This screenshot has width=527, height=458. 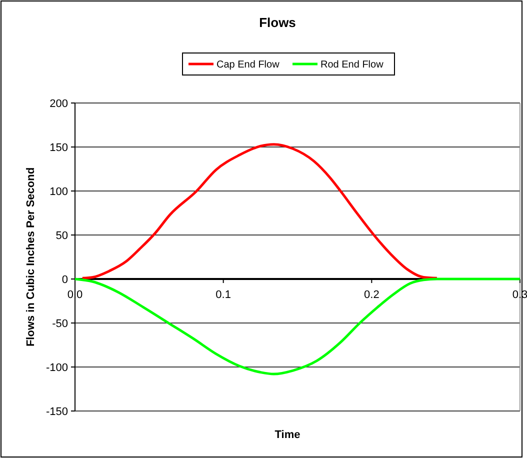 What do you see at coordinates (59, 104) in the screenshot?
I see `y-tick-label: 200` at bounding box center [59, 104].